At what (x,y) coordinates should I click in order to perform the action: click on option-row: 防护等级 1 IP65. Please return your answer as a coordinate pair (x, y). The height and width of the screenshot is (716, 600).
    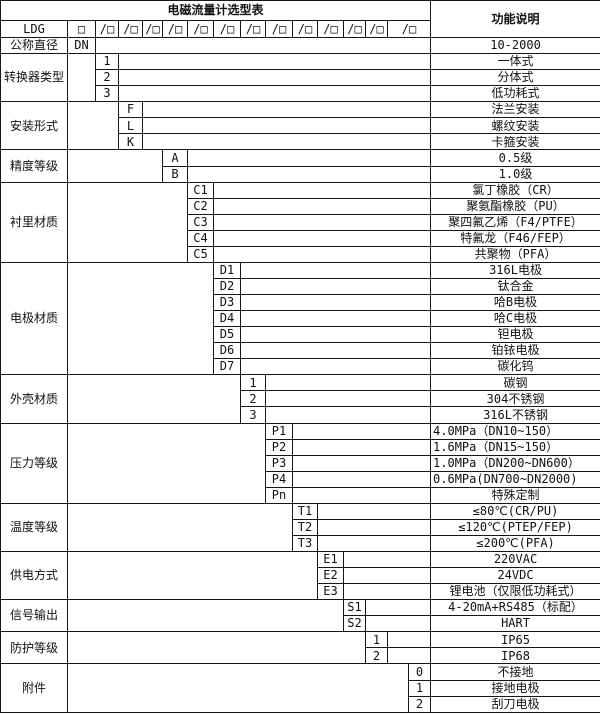
    Looking at the image, I should click on (300, 648).